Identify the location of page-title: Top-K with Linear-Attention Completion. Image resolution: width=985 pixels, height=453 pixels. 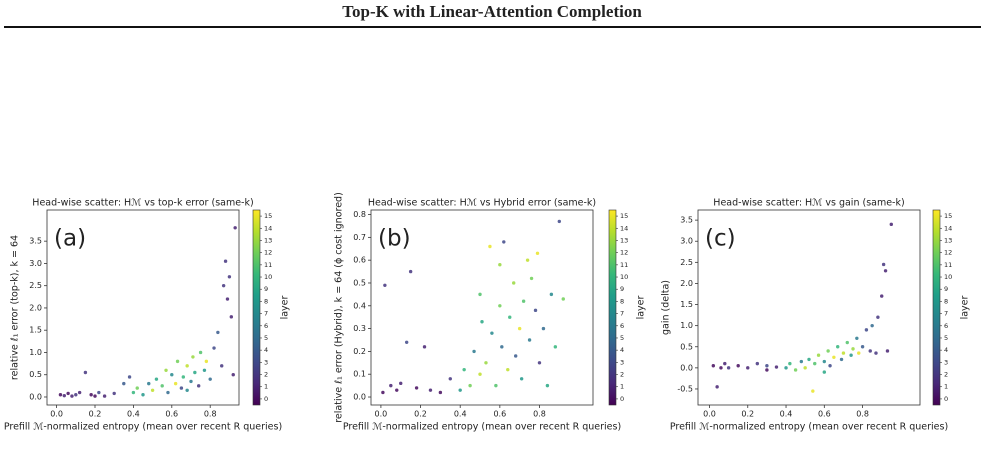
(492, 11).